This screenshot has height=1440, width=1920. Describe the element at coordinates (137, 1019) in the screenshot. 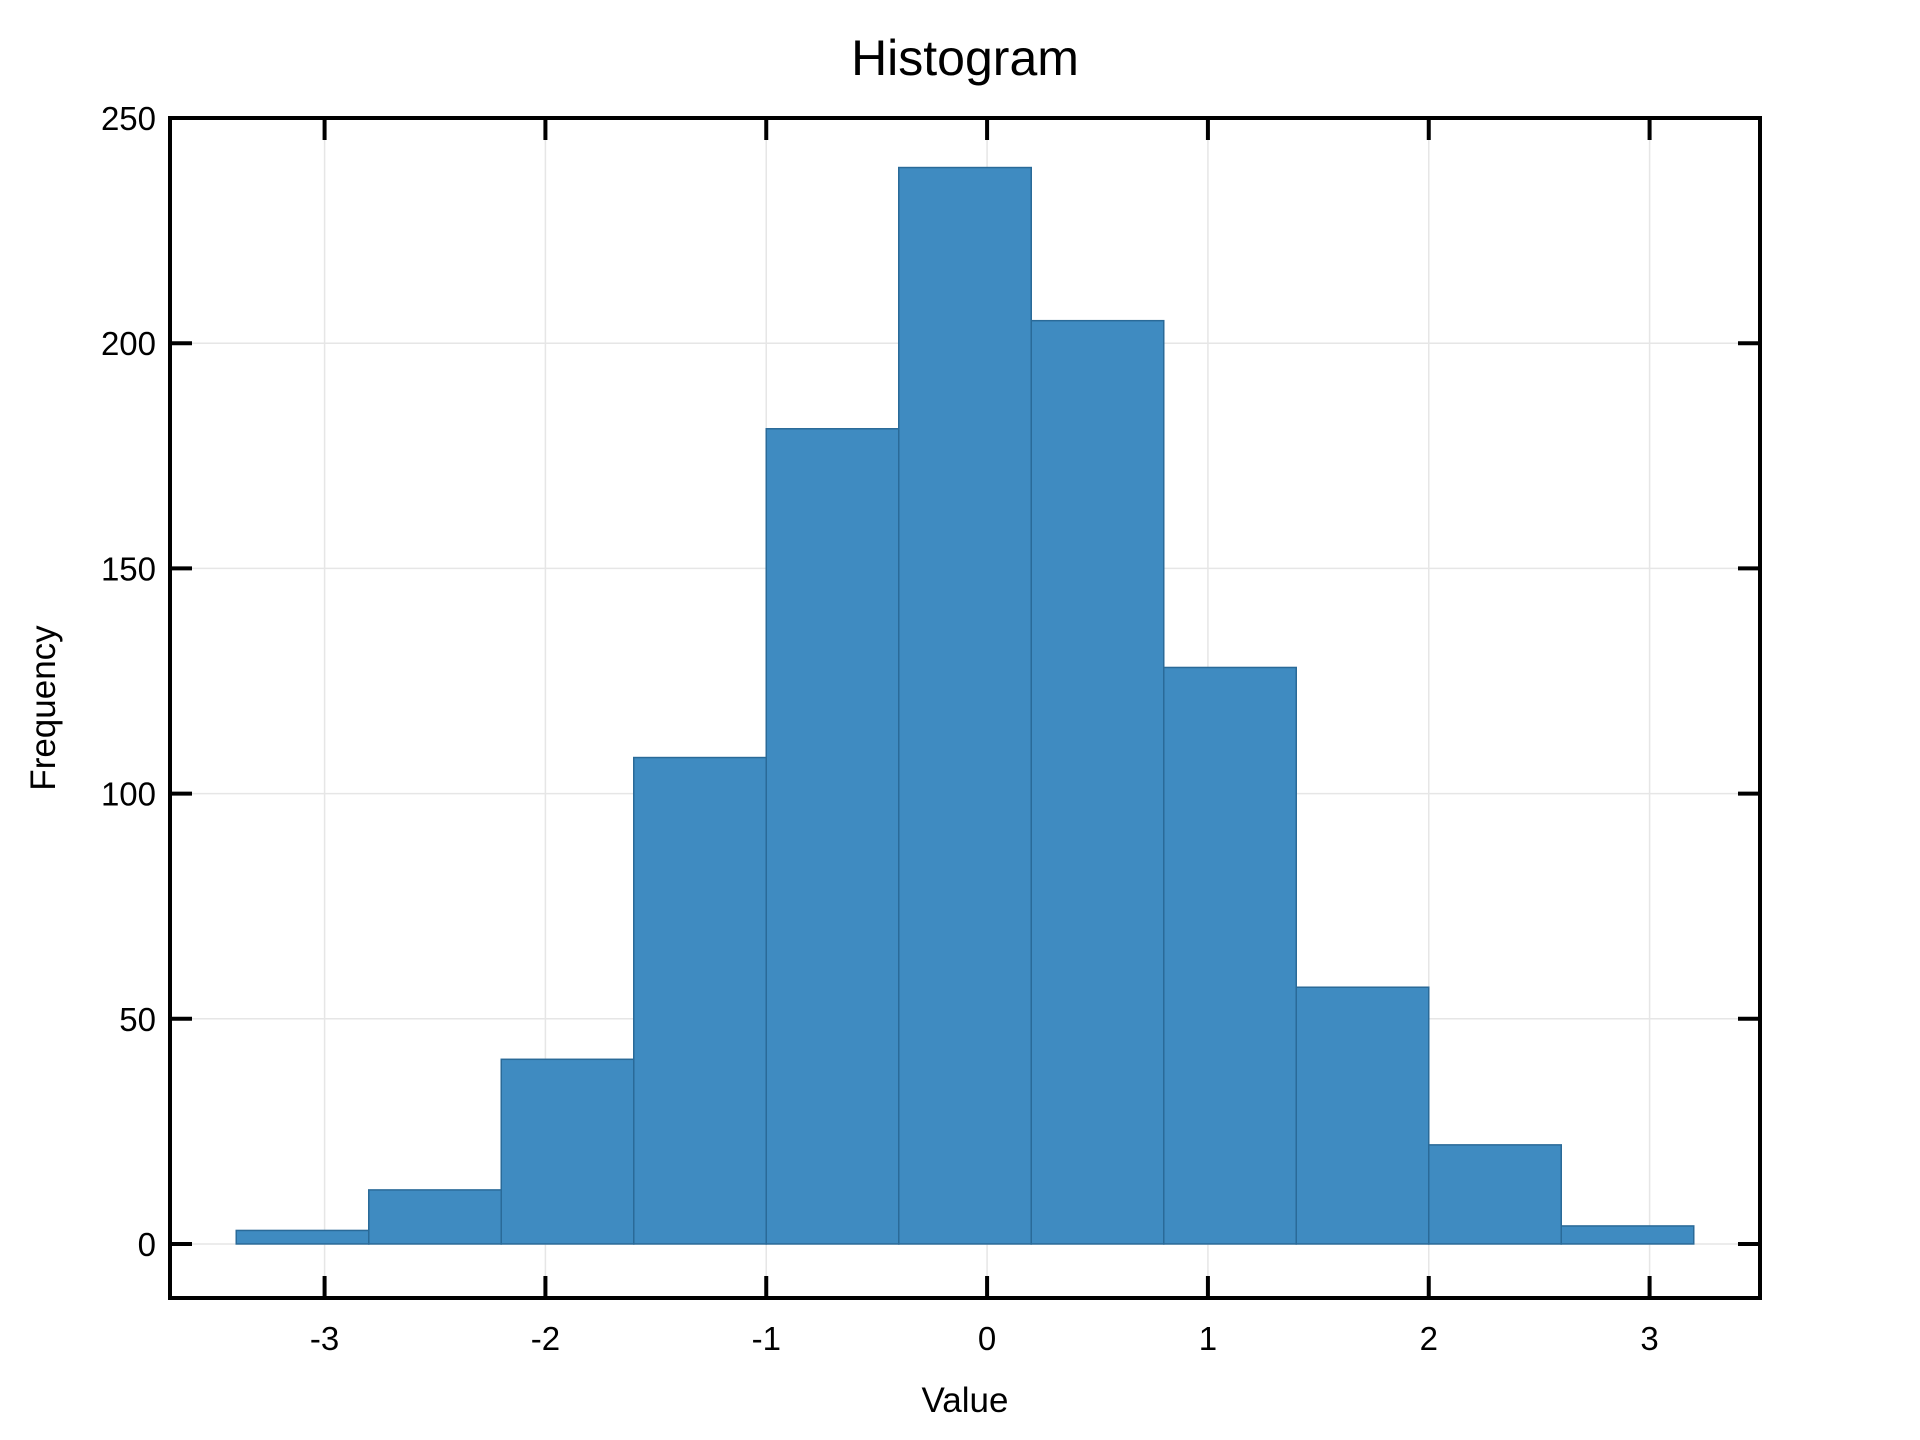

I see `y-tick-label-1: 50` at that location.